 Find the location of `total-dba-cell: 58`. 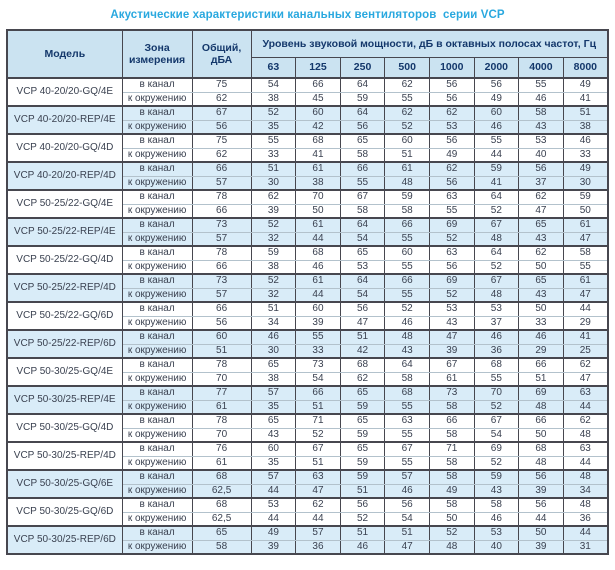

total-dba-cell: 58 is located at coordinates (221, 547).